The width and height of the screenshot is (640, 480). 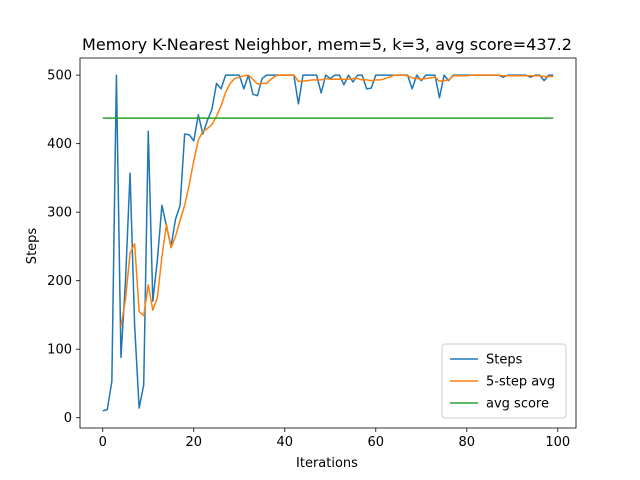 What do you see at coordinates (59, 350) in the screenshot?
I see `y-tick-label: 100` at bounding box center [59, 350].